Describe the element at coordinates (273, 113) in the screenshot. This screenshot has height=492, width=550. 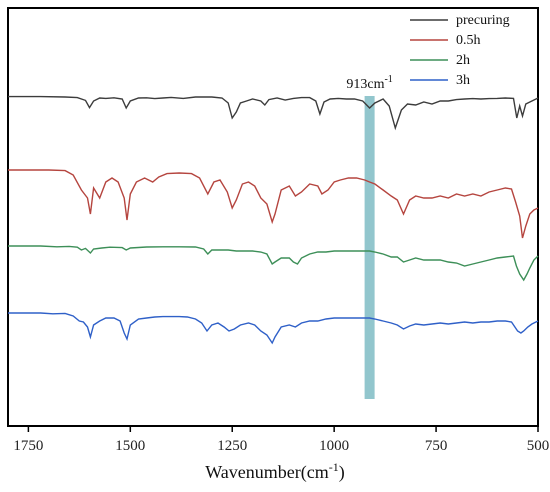
I see `series-line-precuring` at that location.